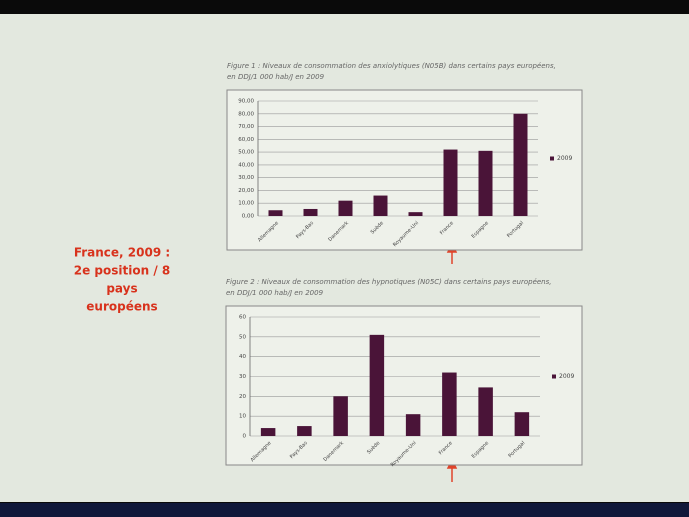 This screenshot has width=689, height=517. What do you see at coordinates (248, 217) in the screenshot?
I see `y-tick-label: 0,00` at bounding box center [248, 217].